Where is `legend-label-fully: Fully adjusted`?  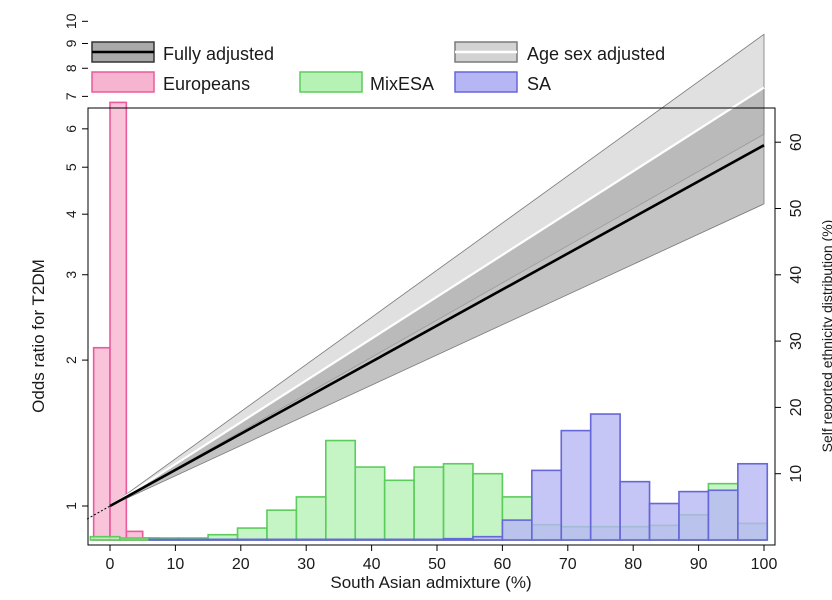 legend-label-fully: Fully adjusted is located at coordinates (218, 54).